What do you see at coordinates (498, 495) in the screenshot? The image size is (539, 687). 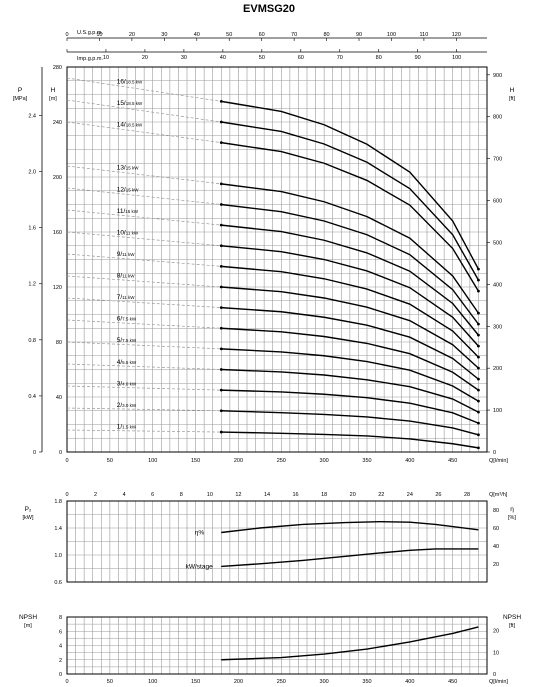 I see `m3h-axis-label: Q[m³/h]` at bounding box center [498, 495].